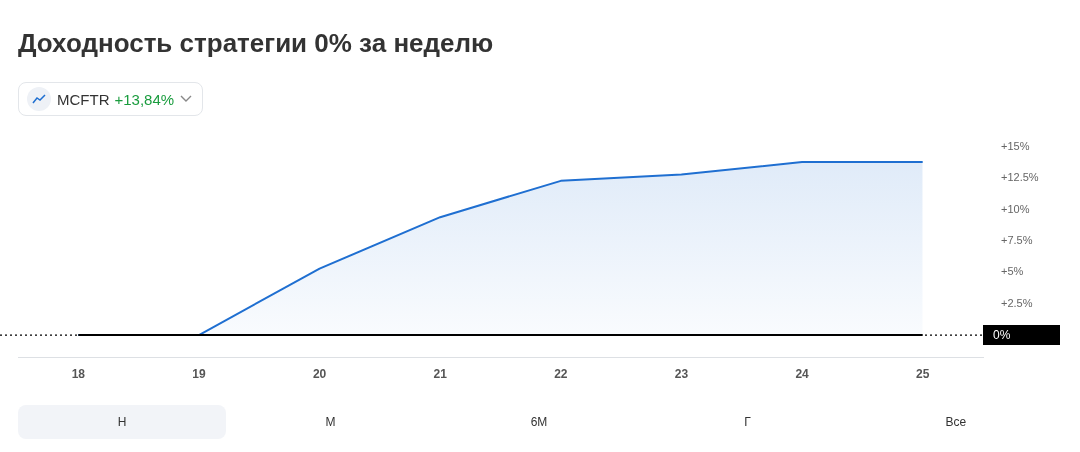 This screenshot has height=452, width=1080. Describe the element at coordinates (1020, 177) in the screenshot. I see `y-tick-label: +12.5%` at that location.